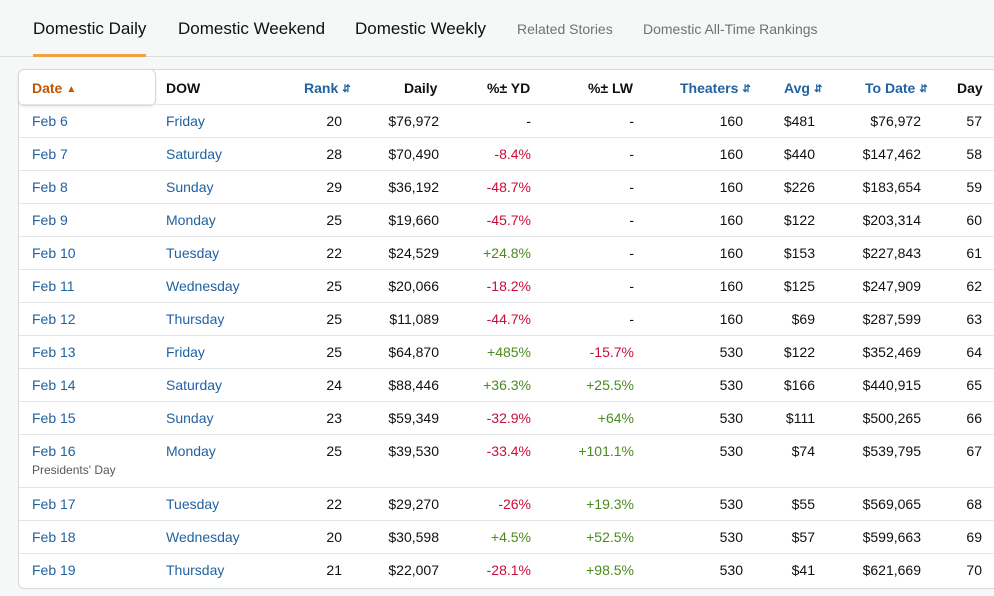 Image resolution: width=994 pixels, height=596 pixels. I want to click on cell-date: Feb 6, so click(50, 121).